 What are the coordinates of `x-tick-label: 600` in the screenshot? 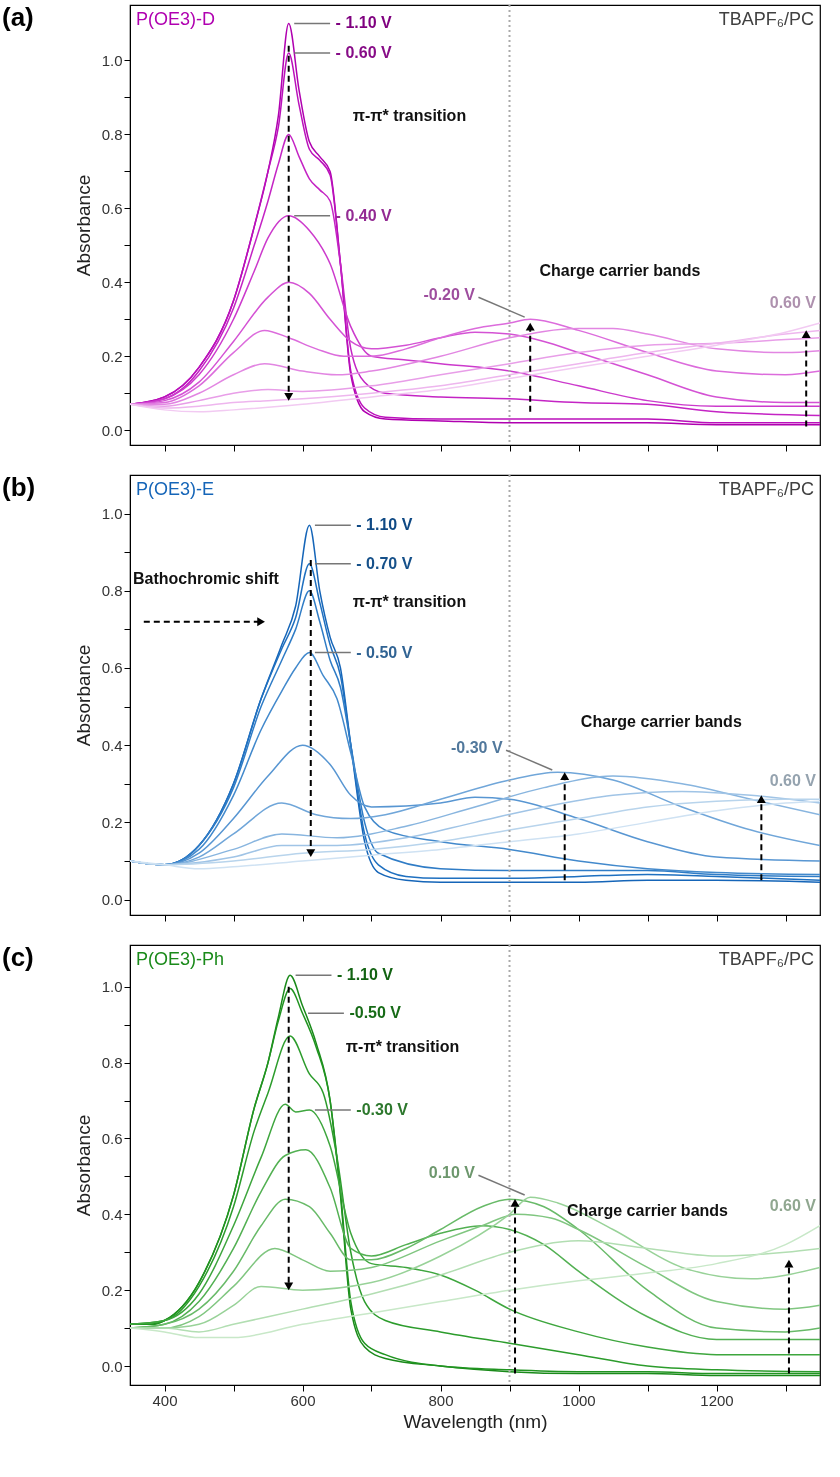 It's located at (303, 1400).